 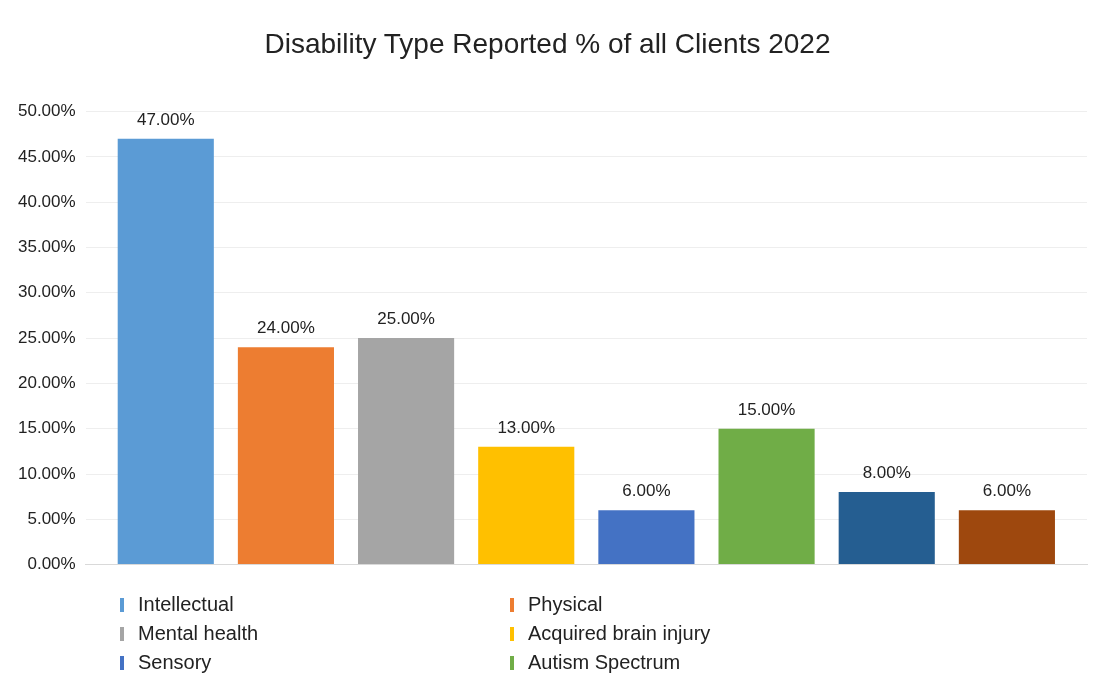 I want to click on data-label: 13.00%, so click(x=526, y=428).